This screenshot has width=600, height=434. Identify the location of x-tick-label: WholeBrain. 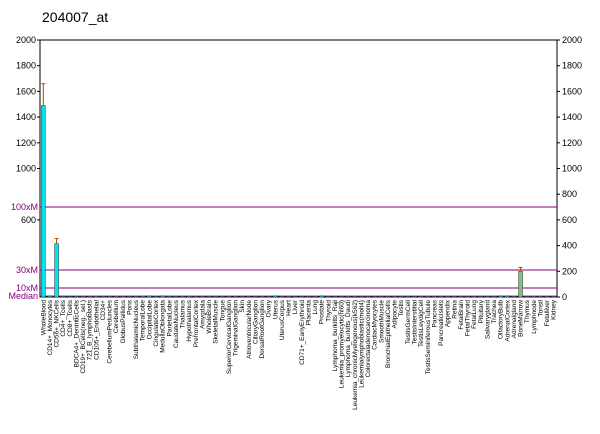
(209, 317).